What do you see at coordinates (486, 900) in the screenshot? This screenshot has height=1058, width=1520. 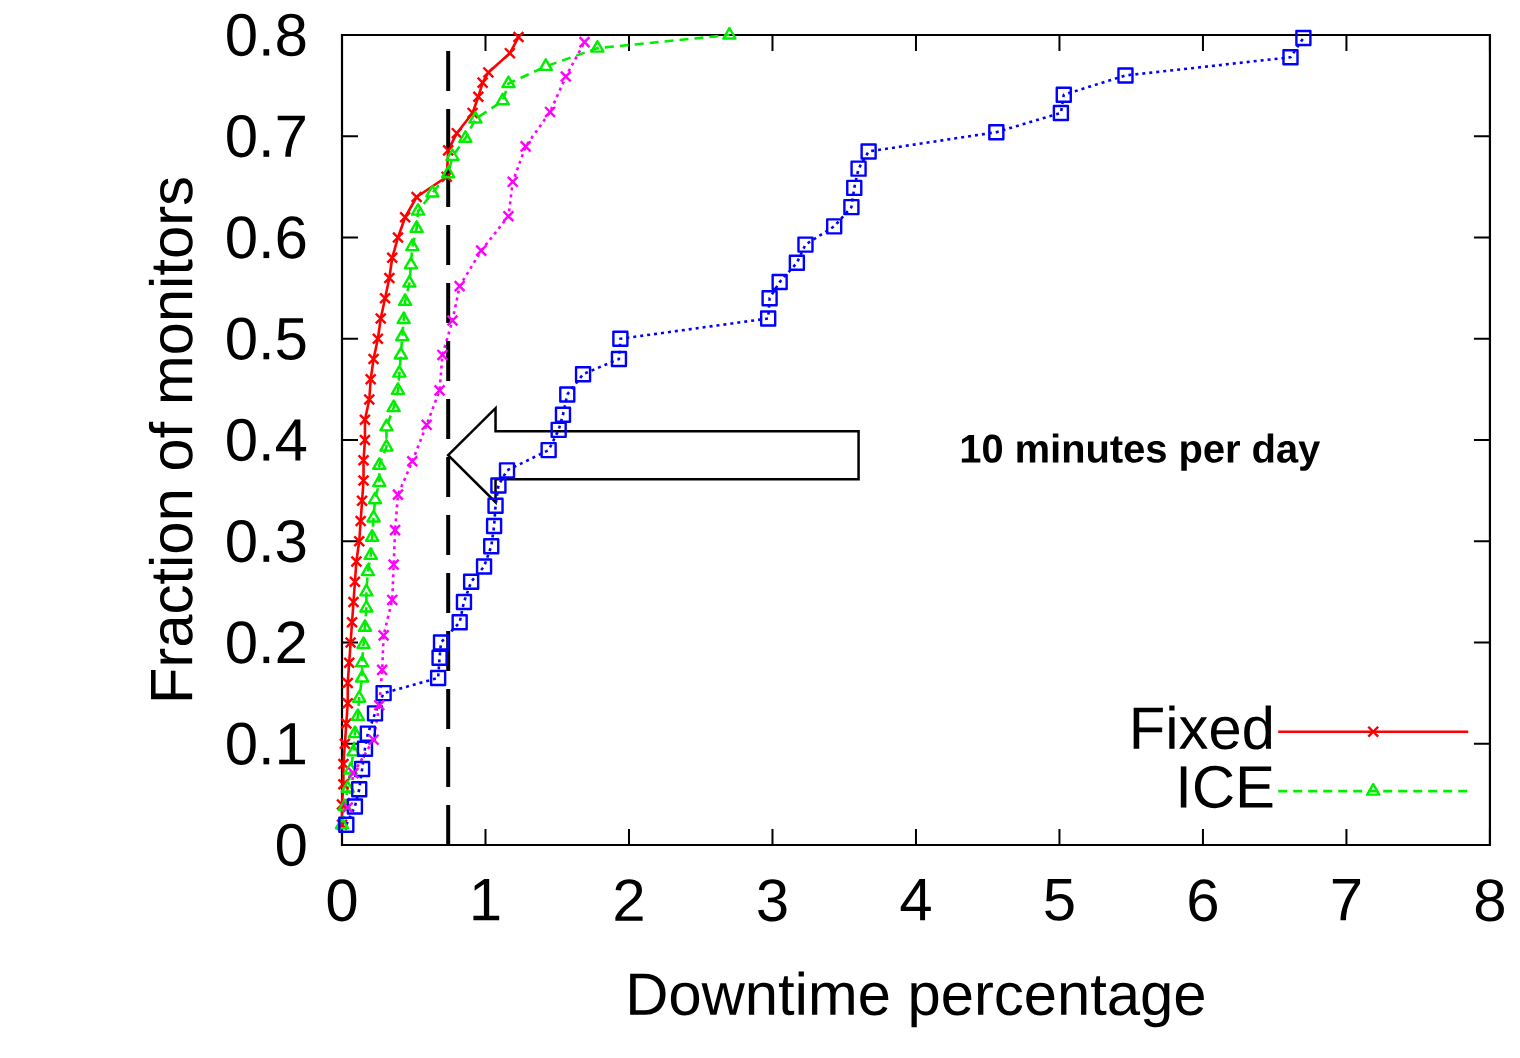 I see `x-tick-label: 1` at bounding box center [486, 900].